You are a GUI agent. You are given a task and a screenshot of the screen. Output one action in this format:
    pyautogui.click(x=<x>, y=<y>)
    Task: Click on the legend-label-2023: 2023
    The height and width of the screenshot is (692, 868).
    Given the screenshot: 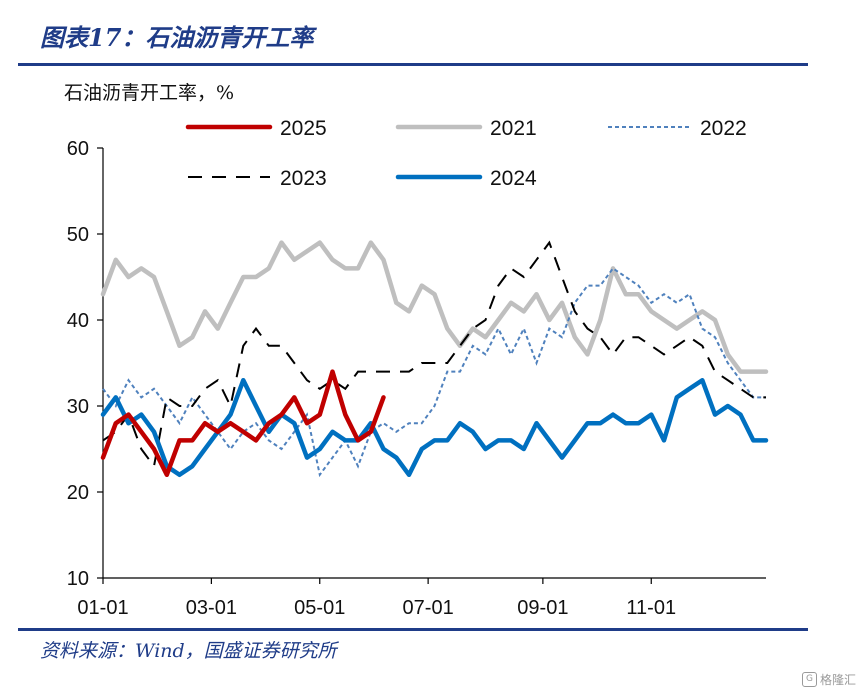 What is the action you would take?
    pyautogui.click(x=303, y=178)
    